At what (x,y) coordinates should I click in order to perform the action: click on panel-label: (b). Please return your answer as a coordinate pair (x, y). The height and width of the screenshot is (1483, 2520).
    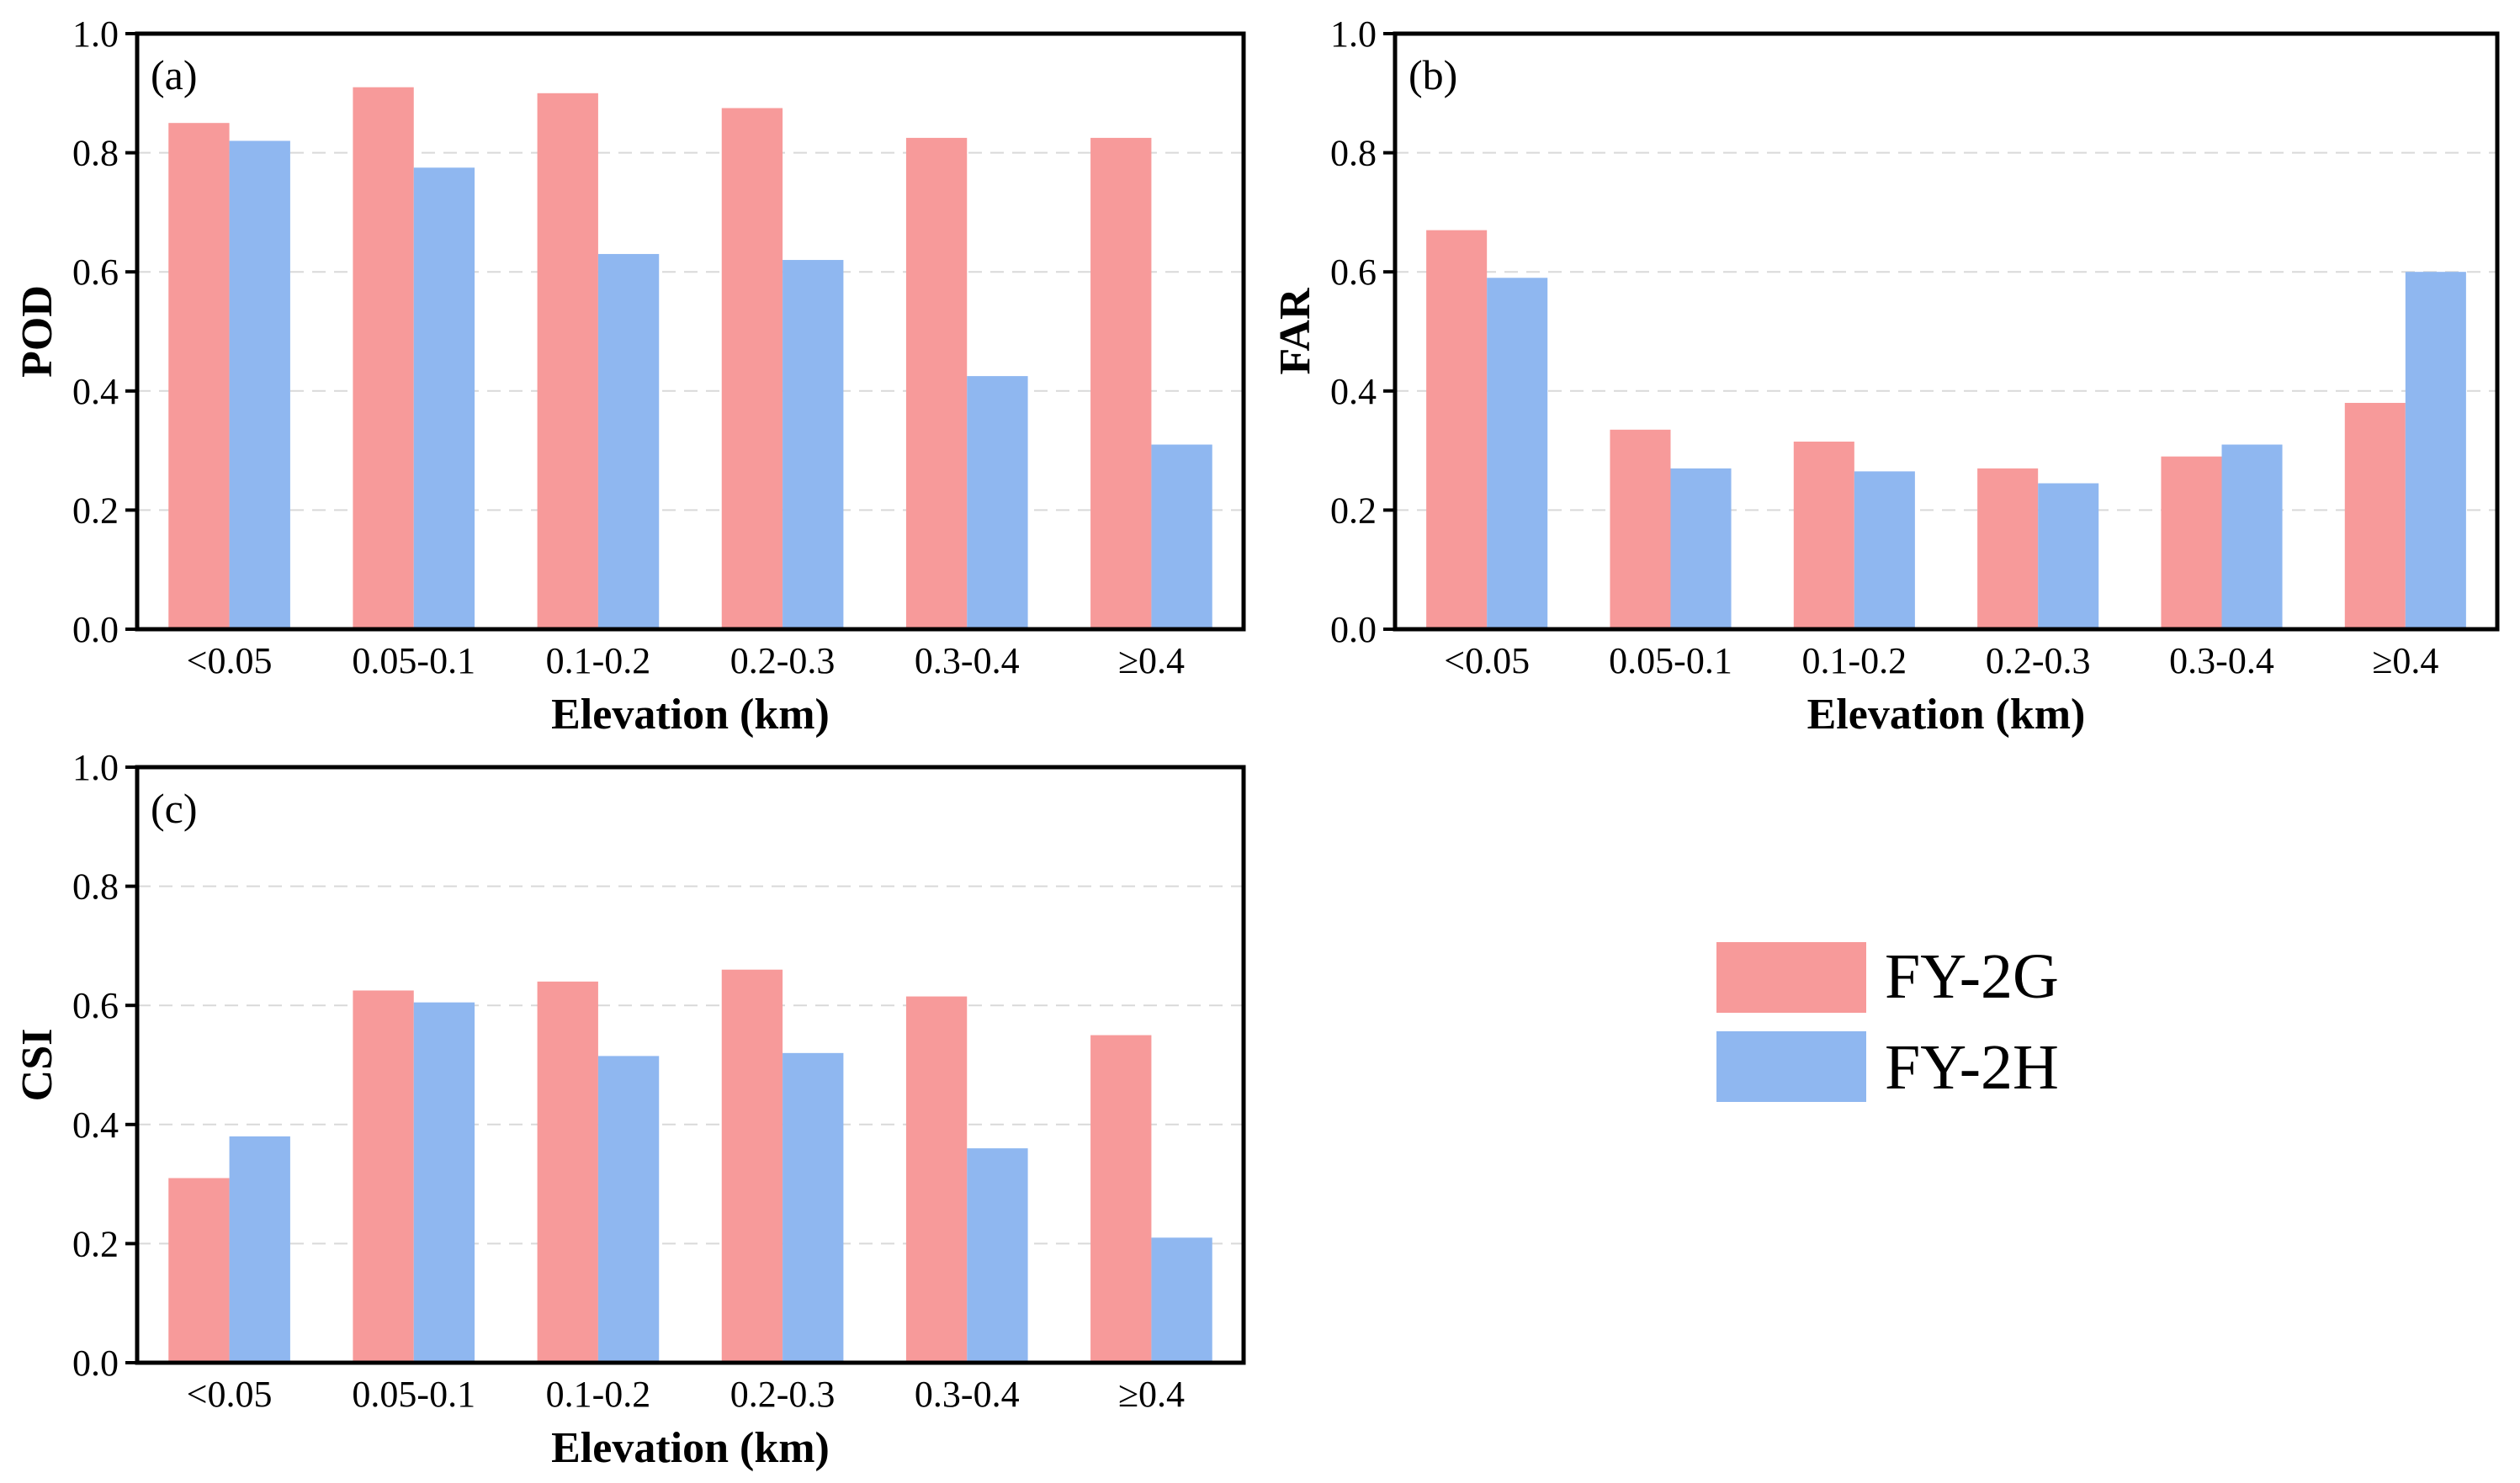
    Looking at the image, I should click on (1433, 75).